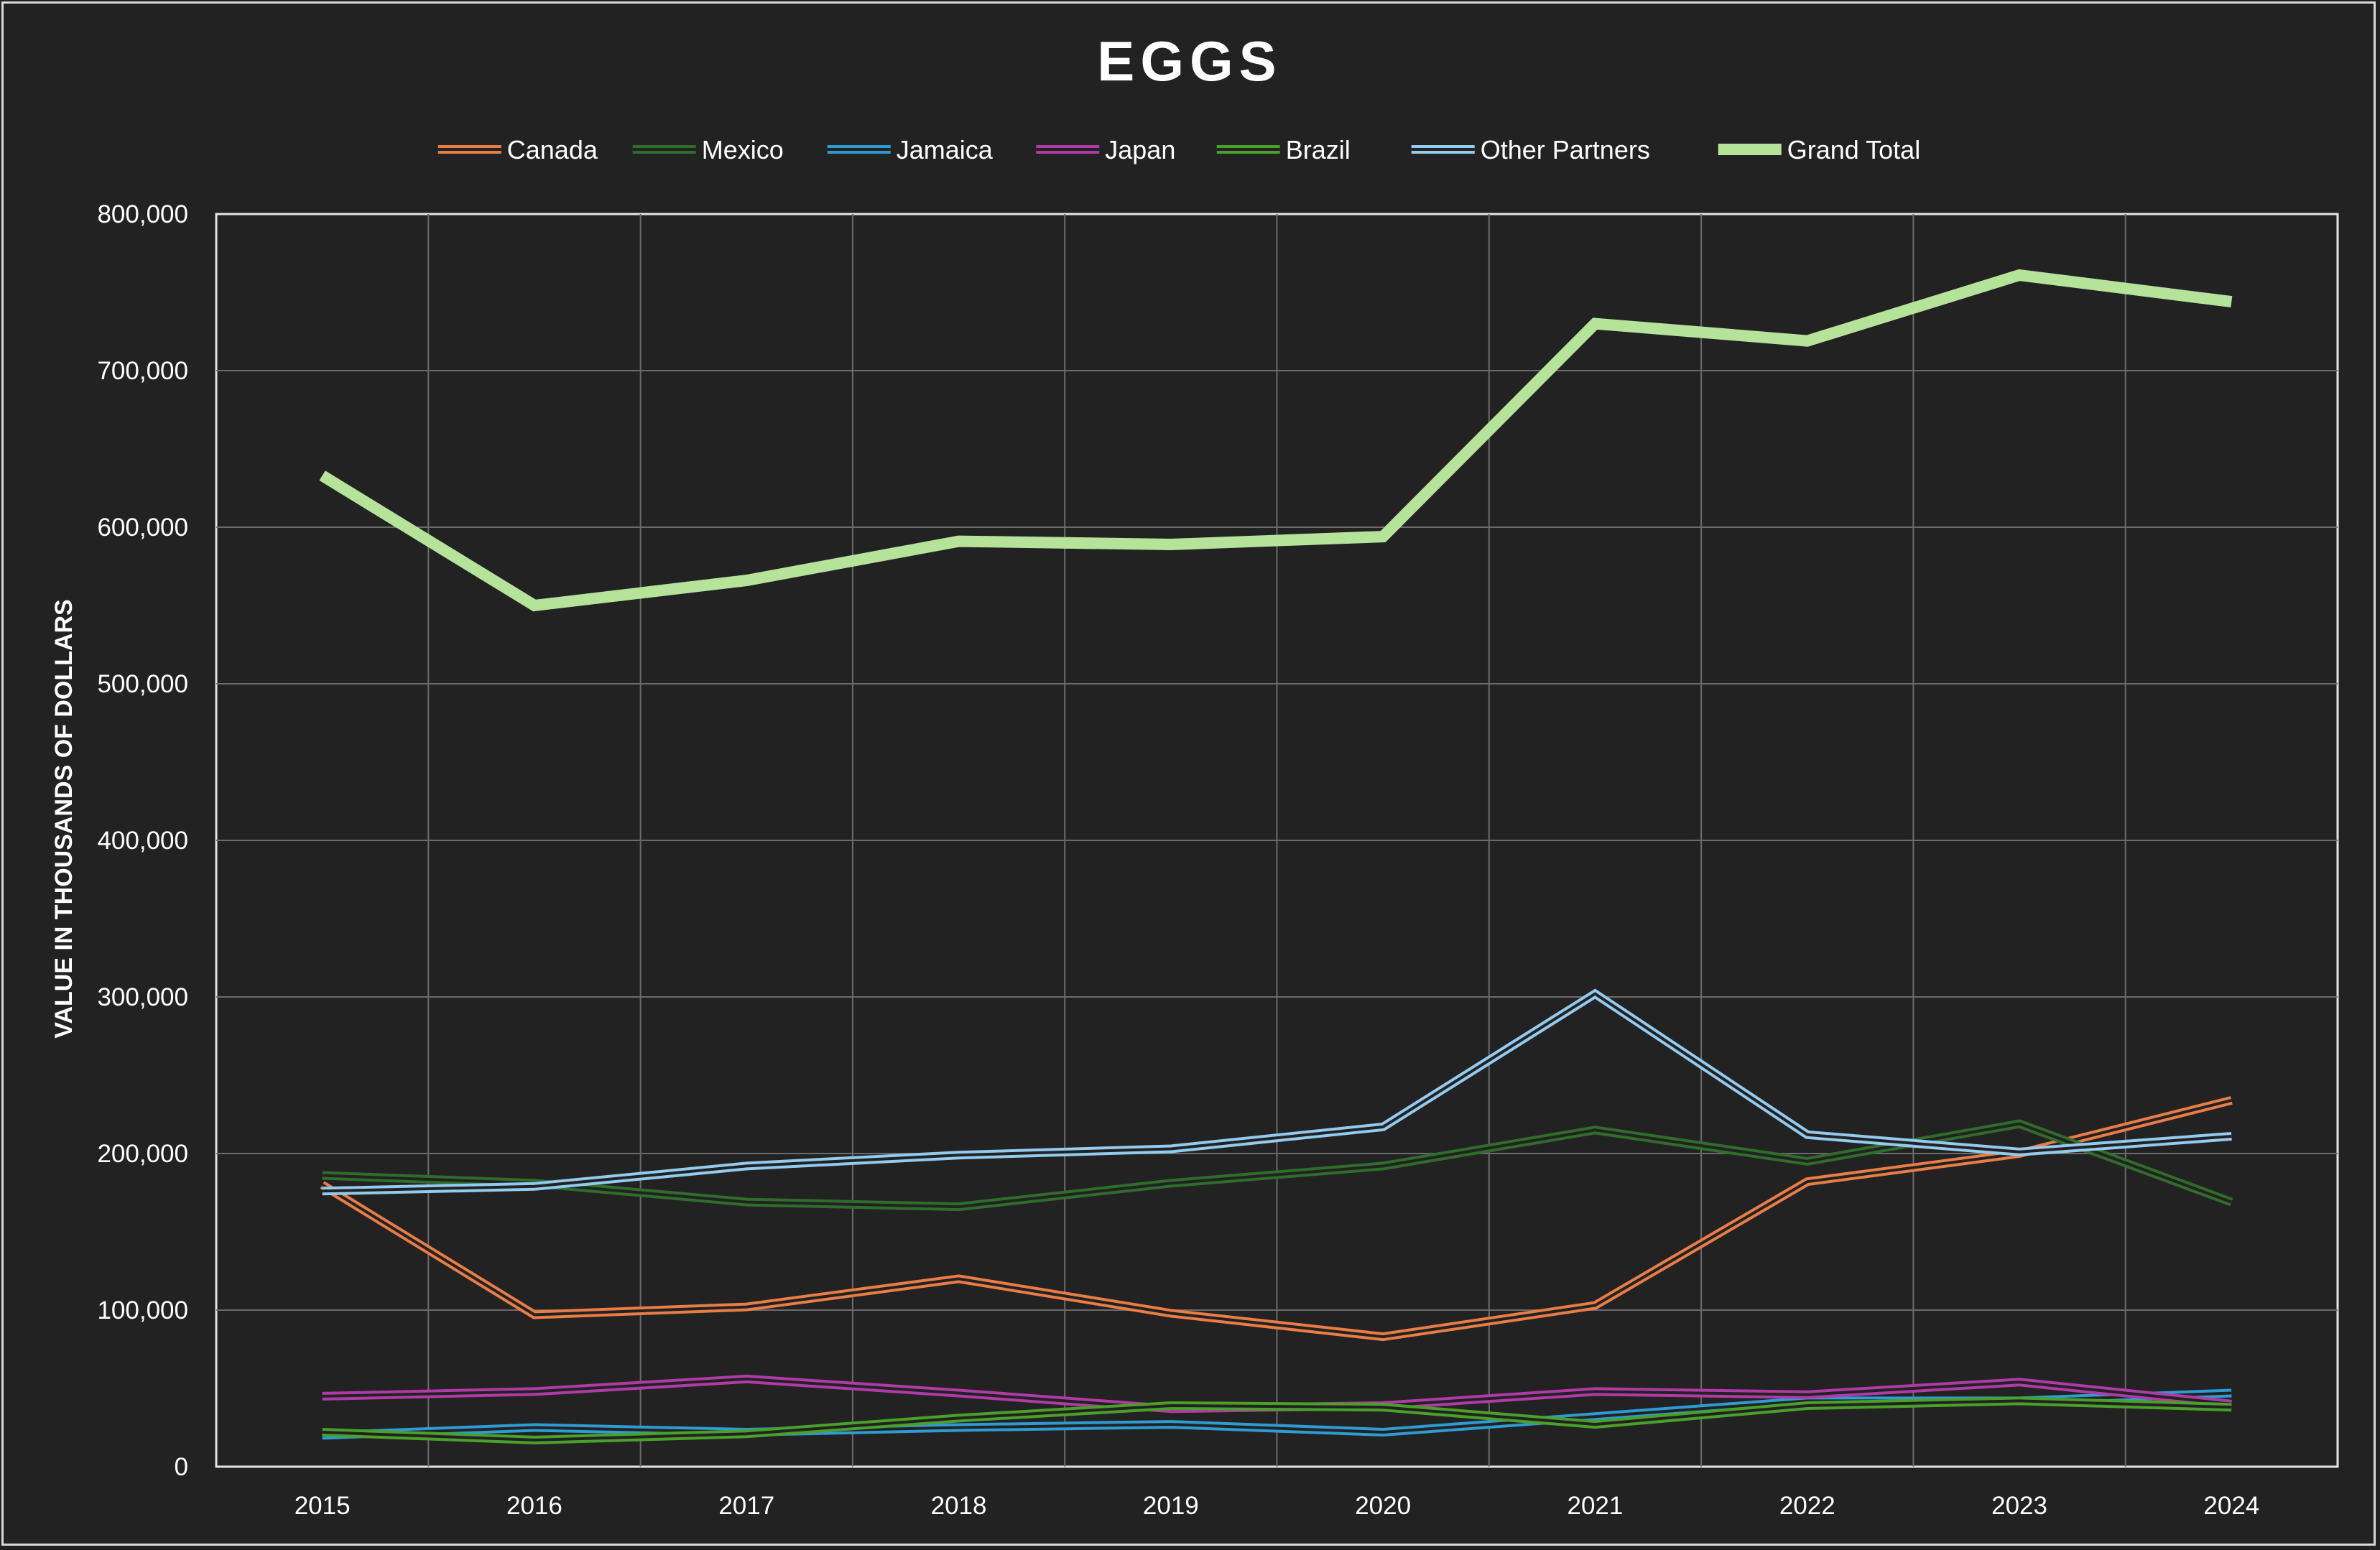  I want to click on y-axis-title: VALUE IN THOUSANDS OF DOLLARS, so click(64, 819).